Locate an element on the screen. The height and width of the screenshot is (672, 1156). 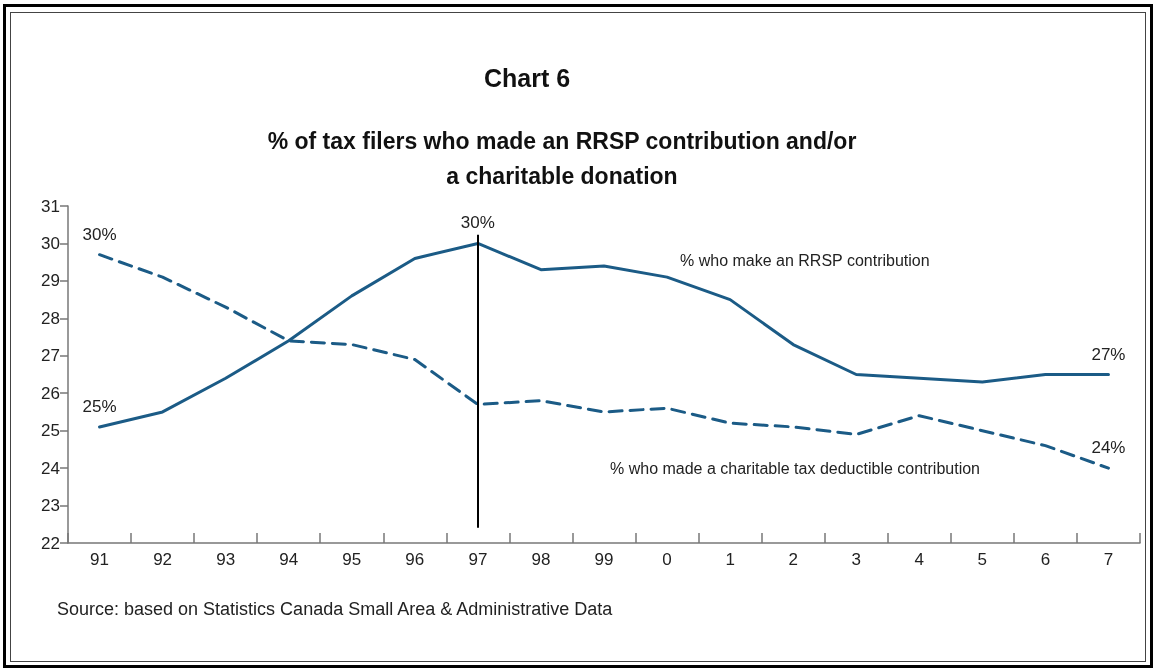
x-tick-label: 6 is located at coordinates (1045, 559).